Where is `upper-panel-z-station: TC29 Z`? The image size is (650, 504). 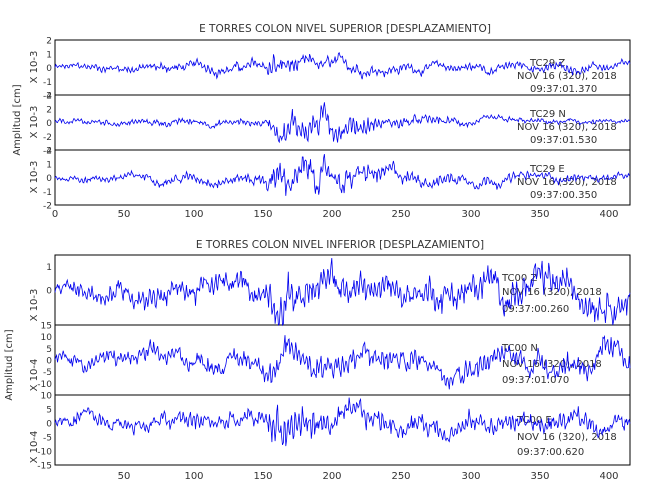
upper-panel-z-station: TC29 Z is located at coordinates (547, 63).